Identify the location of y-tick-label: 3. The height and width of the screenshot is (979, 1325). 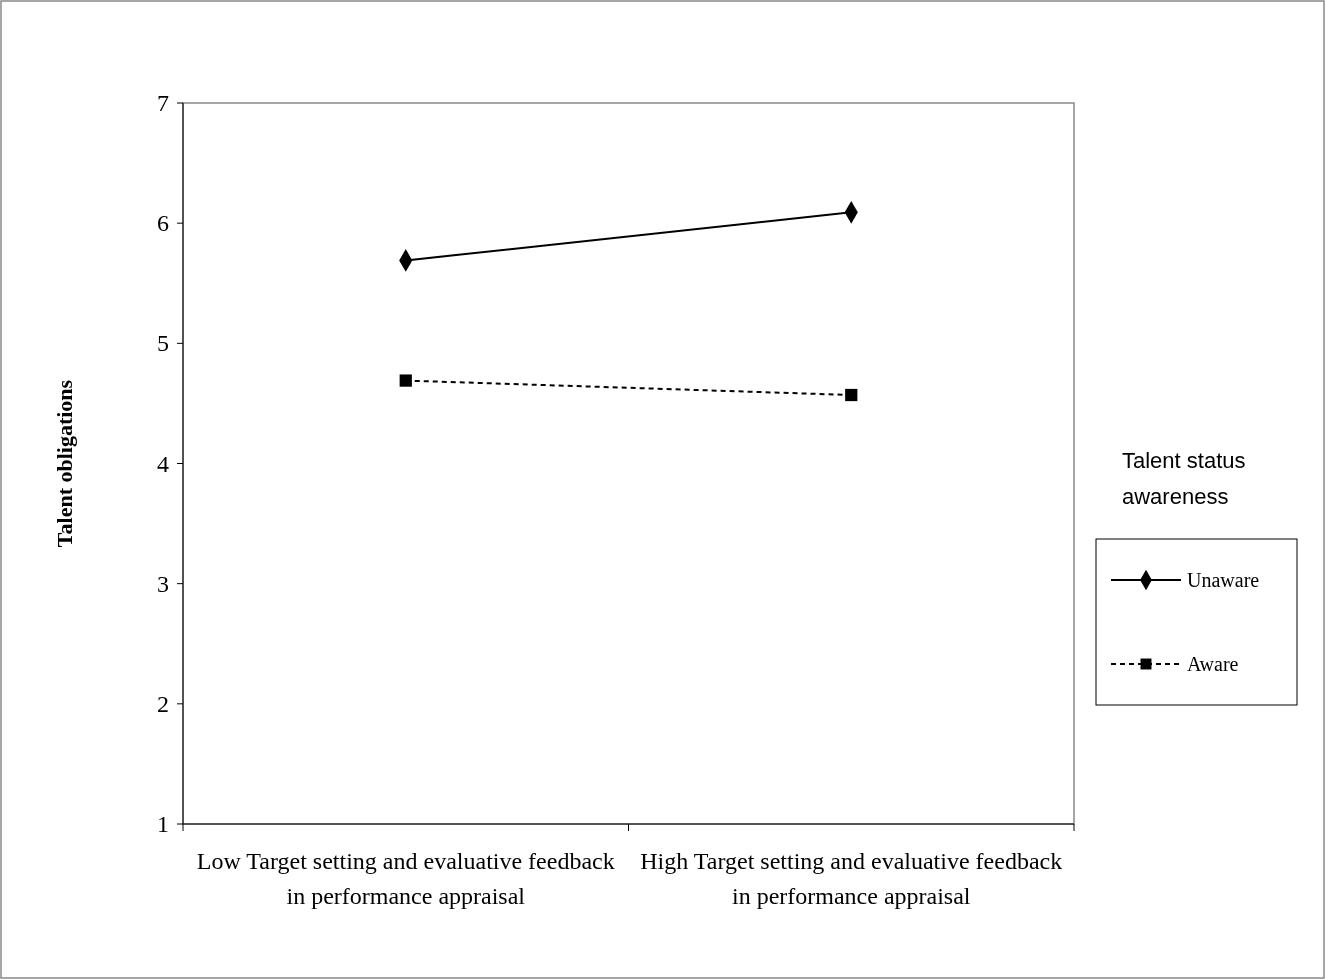
(163, 583).